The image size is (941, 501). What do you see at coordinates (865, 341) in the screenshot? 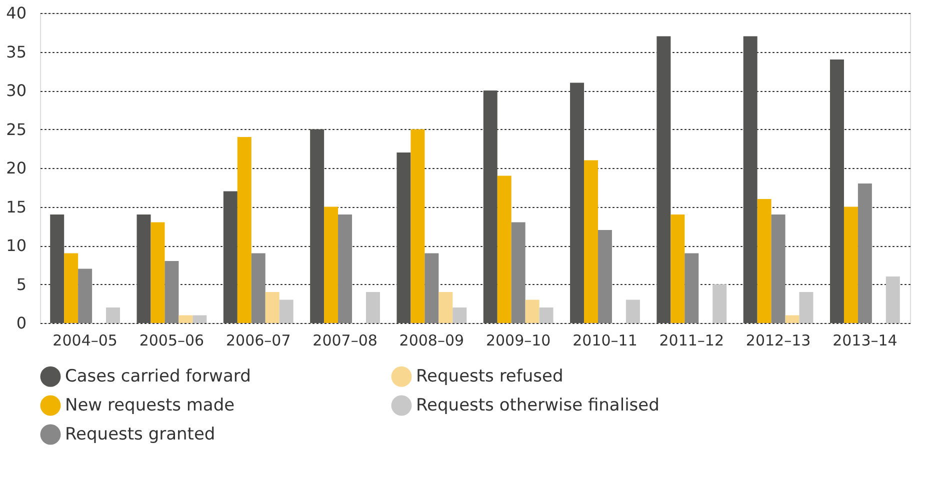
I see `x-tick-label: 2013–14` at bounding box center [865, 341].